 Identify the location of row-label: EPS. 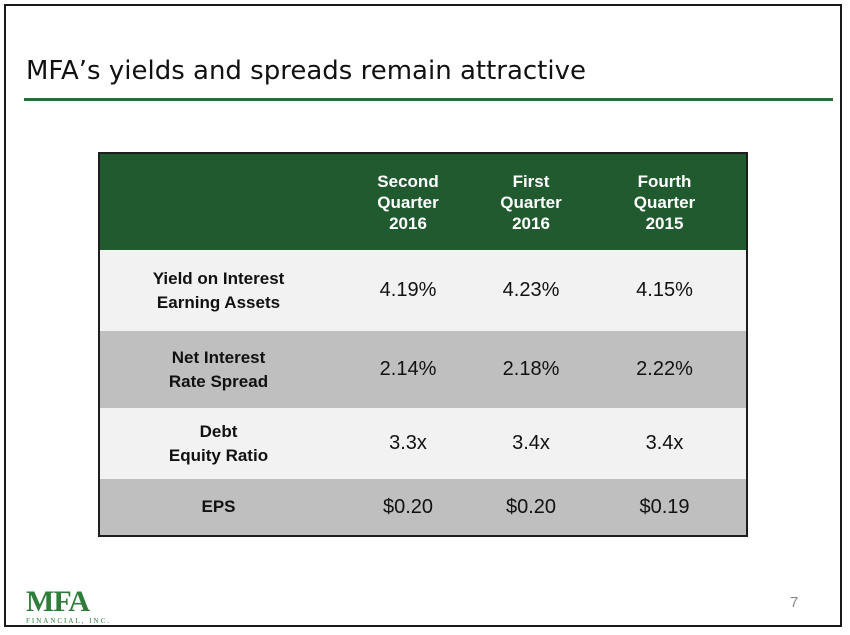
(218, 507).